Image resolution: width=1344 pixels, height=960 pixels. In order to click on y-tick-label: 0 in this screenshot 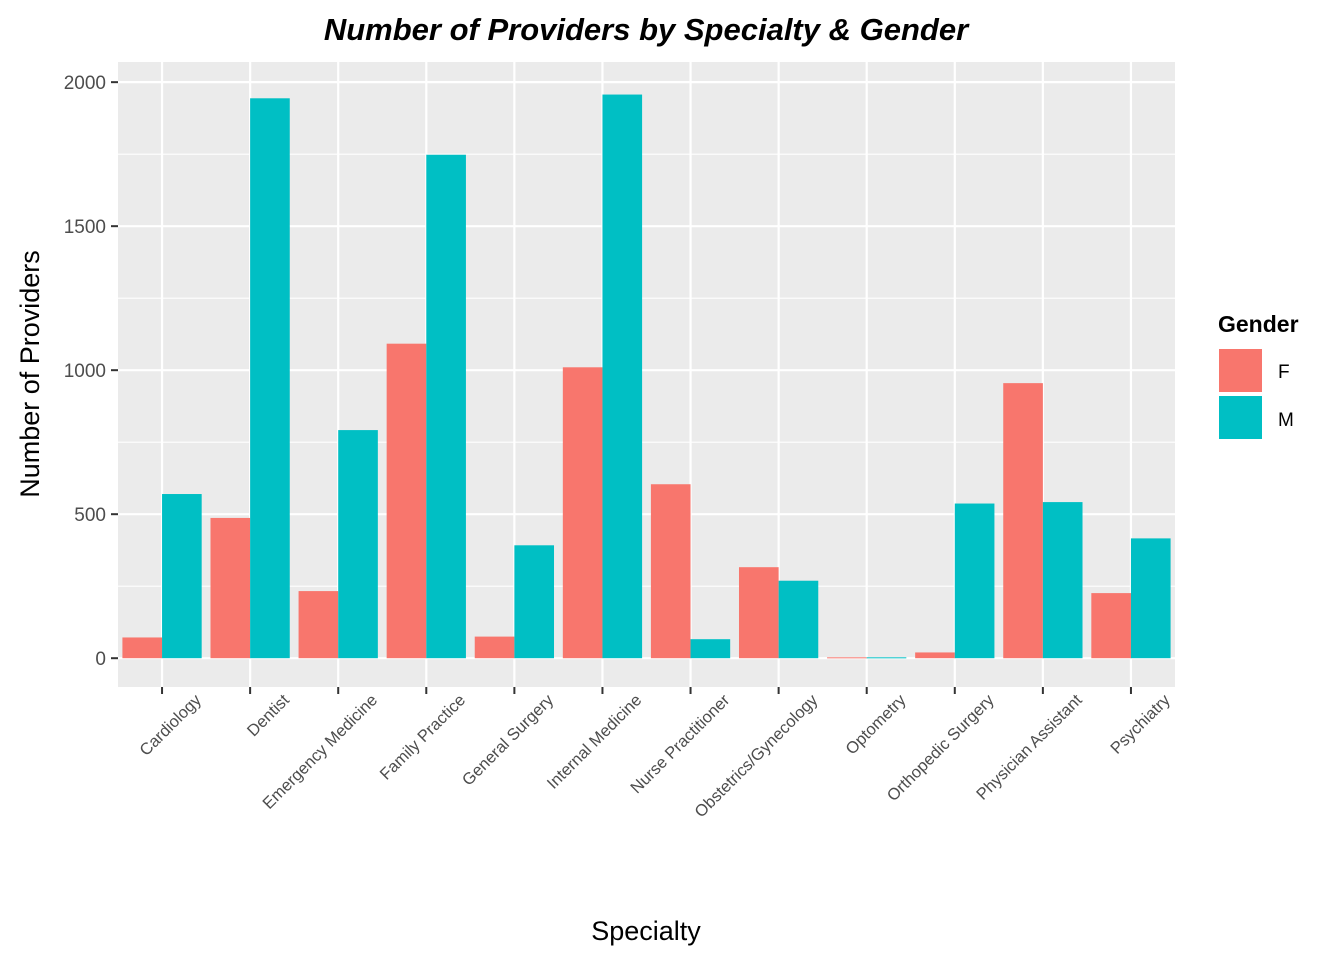, I will do `click(100, 659)`.